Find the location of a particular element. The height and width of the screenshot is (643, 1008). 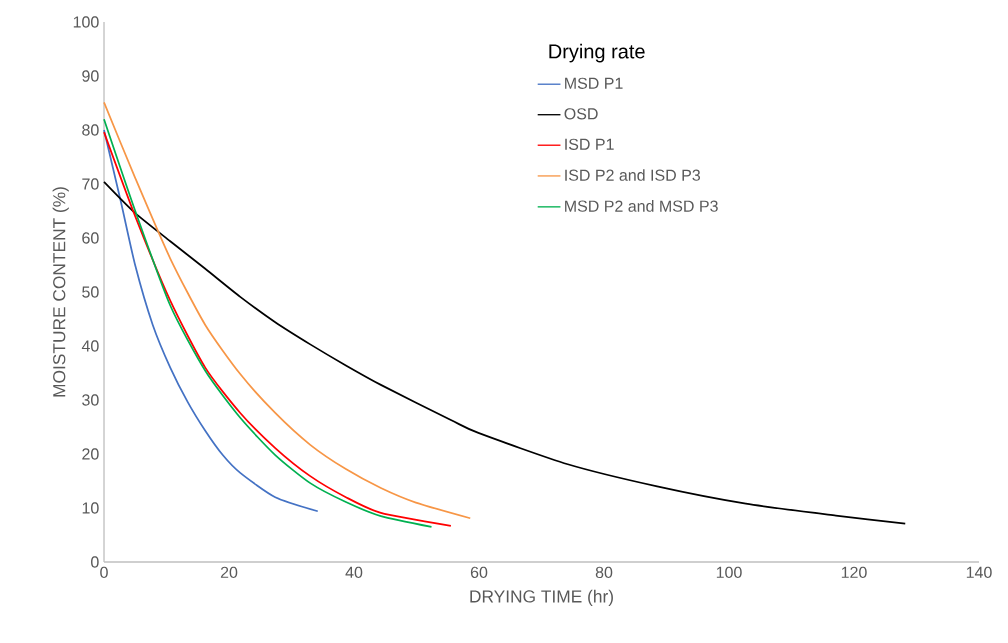

legend-label: MSD P1 is located at coordinates (594, 83).